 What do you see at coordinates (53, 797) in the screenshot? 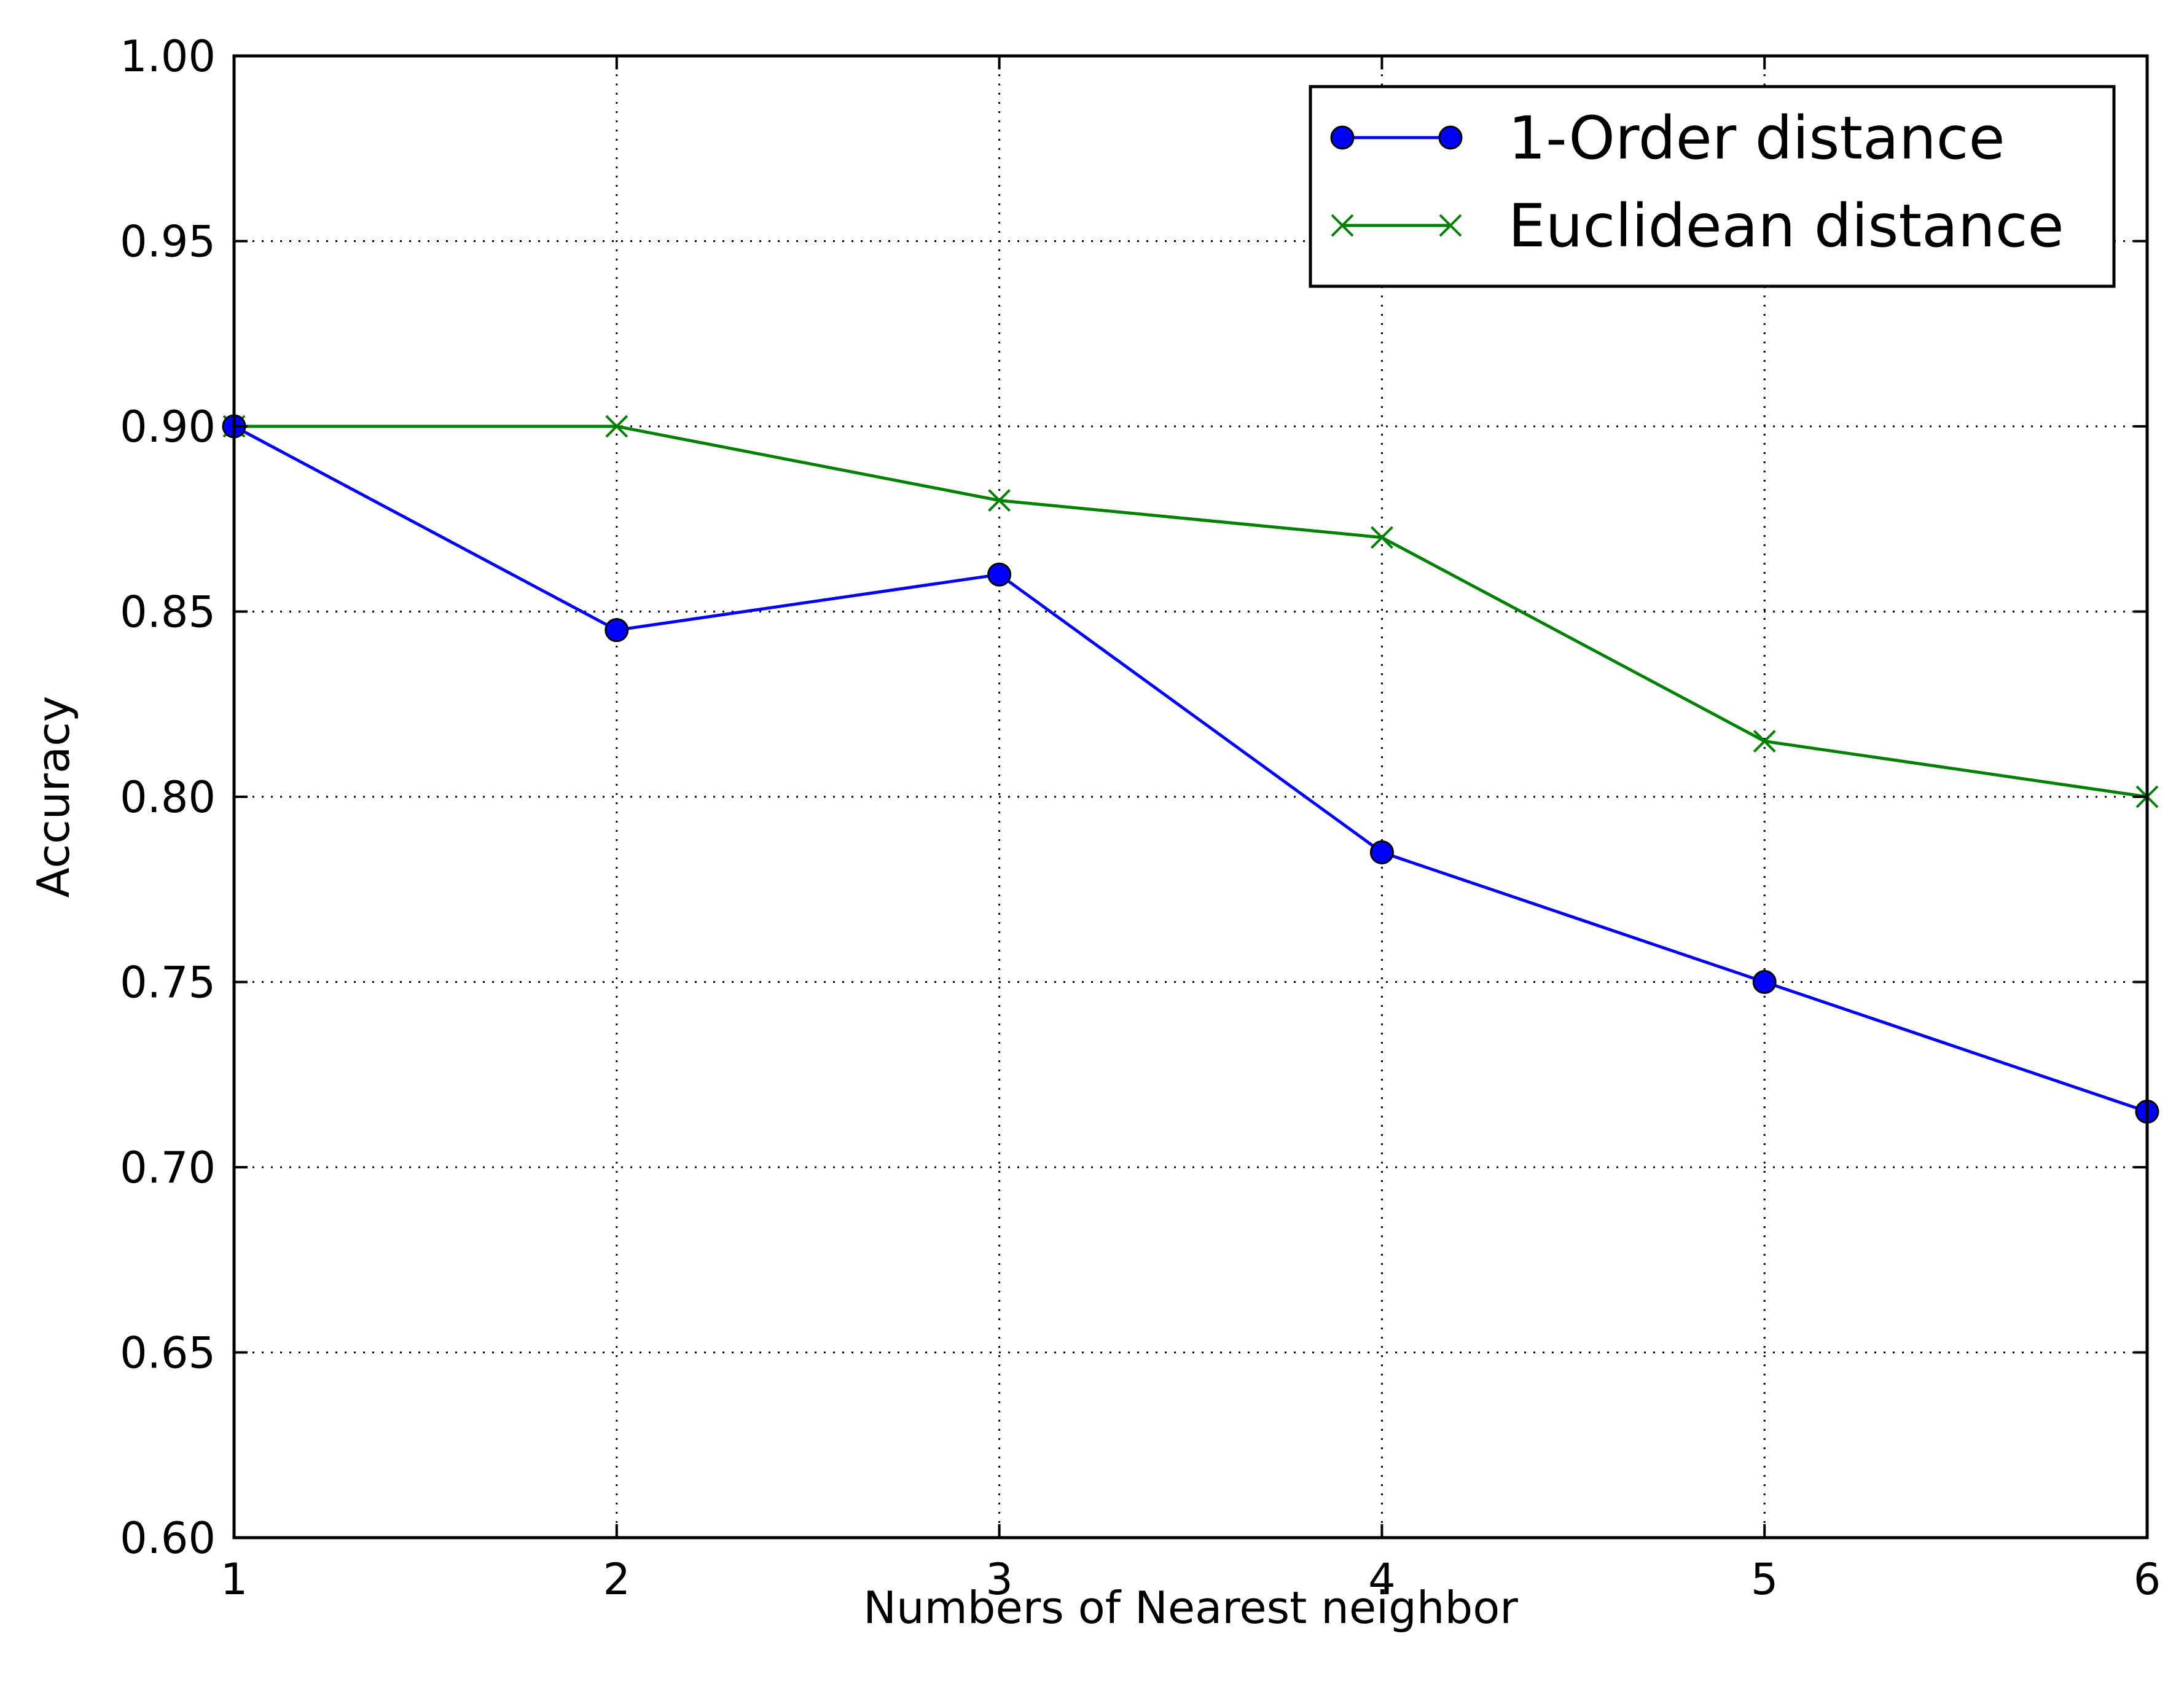
I see `y-axis-label: Accuracy` at bounding box center [53, 797].